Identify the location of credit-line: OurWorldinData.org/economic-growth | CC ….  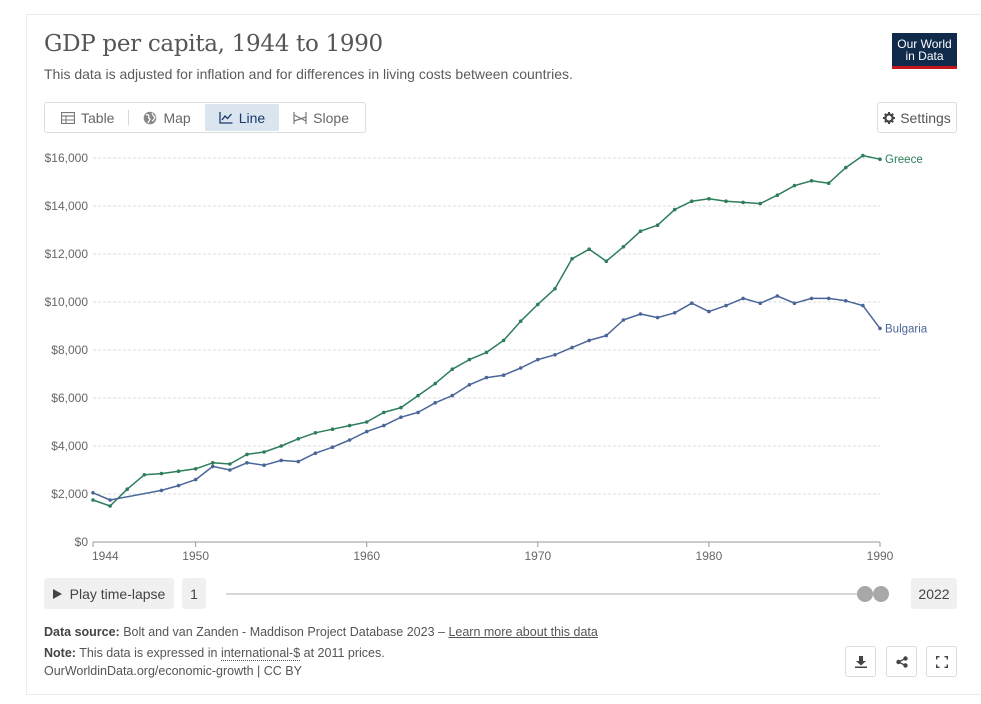
(173, 671).